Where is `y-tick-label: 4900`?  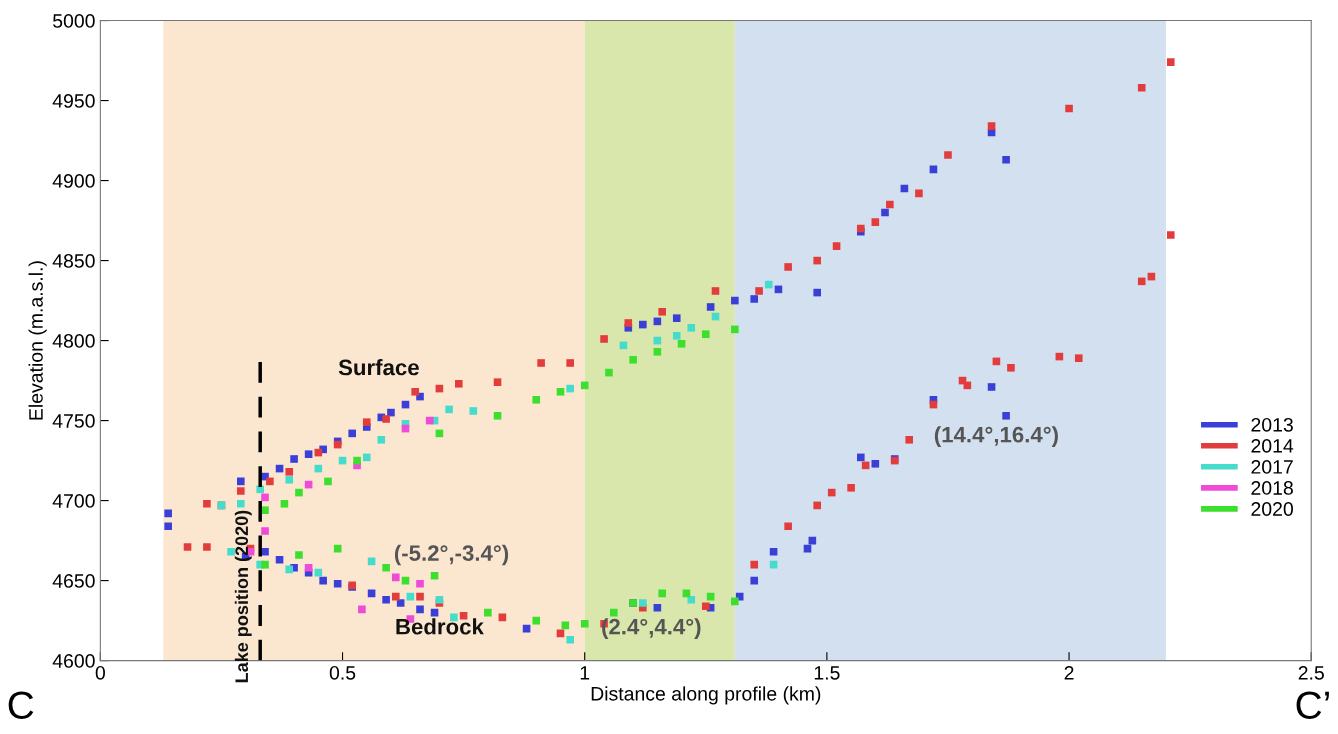
y-tick-label: 4900 is located at coordinates (73, 181).